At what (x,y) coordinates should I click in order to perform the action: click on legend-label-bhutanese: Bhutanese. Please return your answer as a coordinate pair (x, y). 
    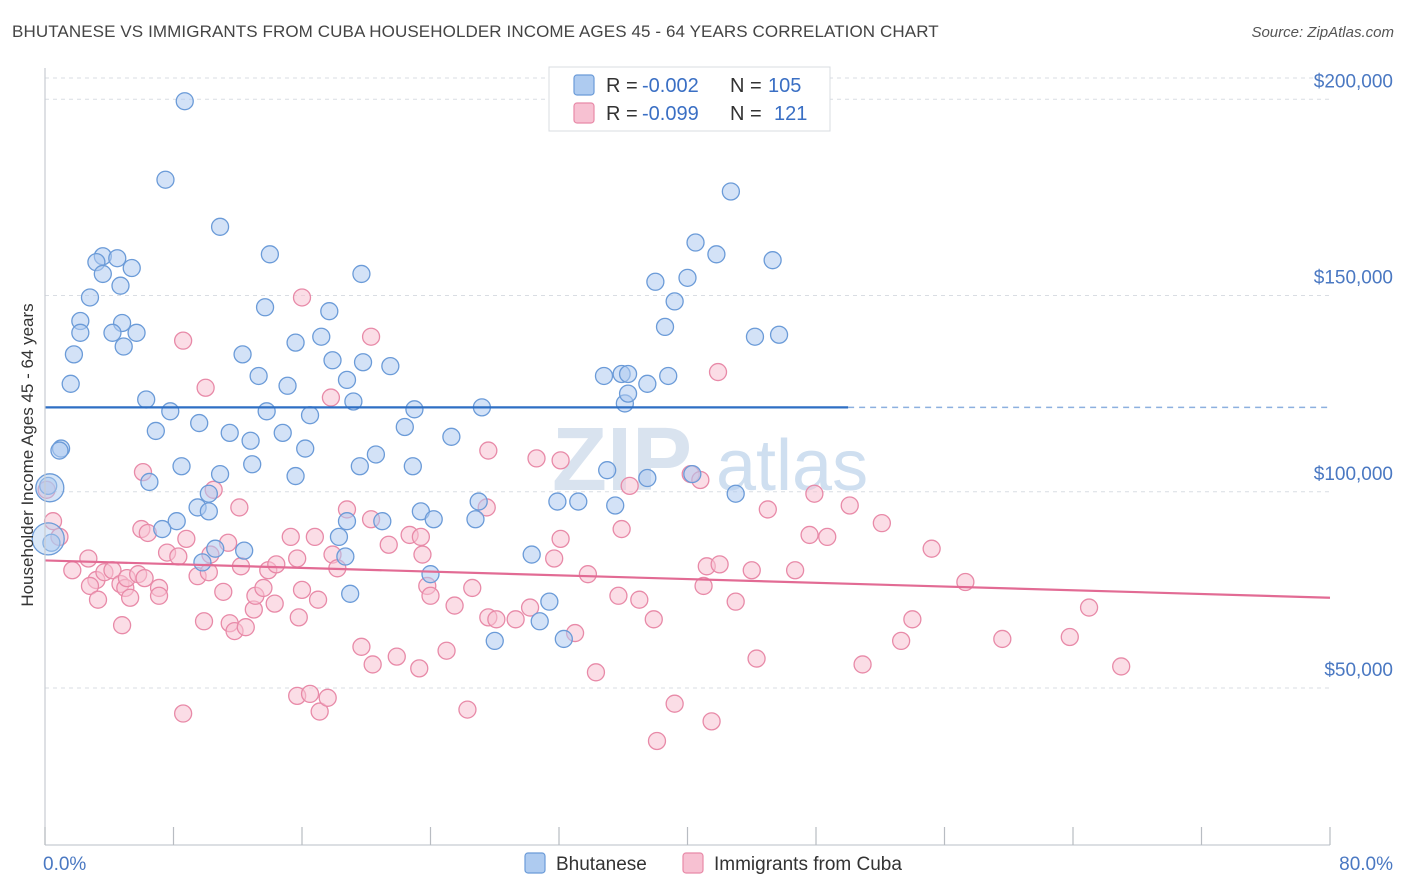
    Looking at the image, I should click on (601, 864).